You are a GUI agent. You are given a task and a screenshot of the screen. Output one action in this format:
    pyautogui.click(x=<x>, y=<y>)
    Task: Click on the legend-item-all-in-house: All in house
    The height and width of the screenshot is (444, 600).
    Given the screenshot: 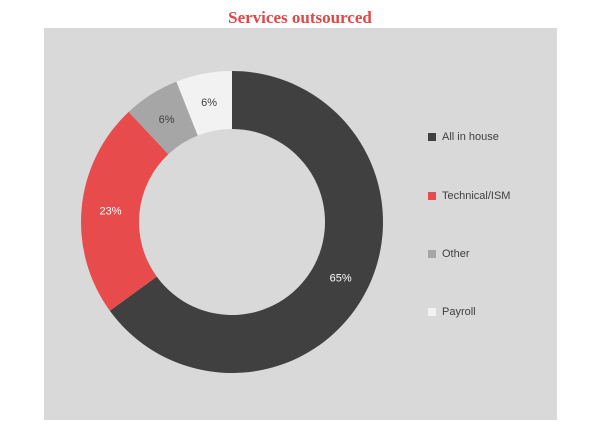 What is the action you would take?
    pyautogui.click(x=463, y=137)
    